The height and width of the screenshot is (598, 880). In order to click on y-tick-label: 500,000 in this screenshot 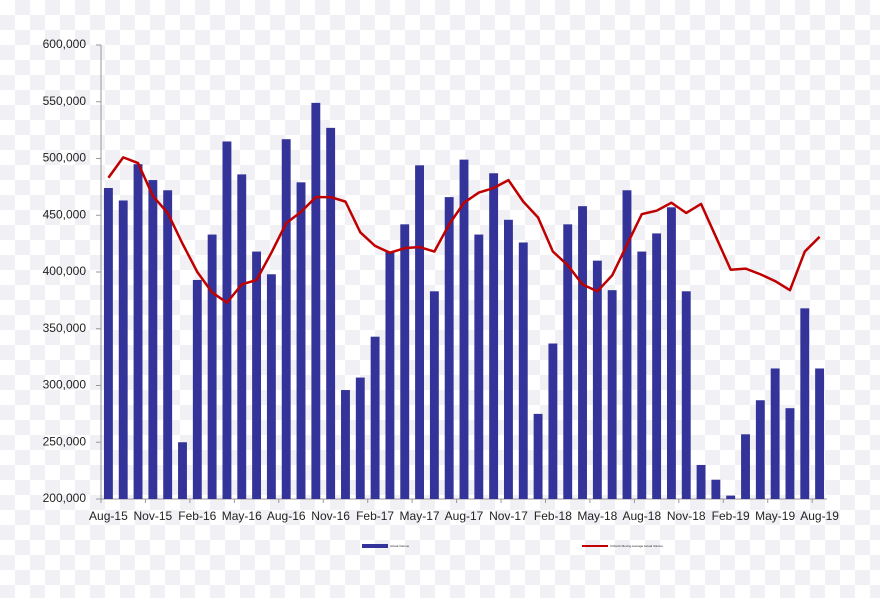, I will do `click(65, 158)`.